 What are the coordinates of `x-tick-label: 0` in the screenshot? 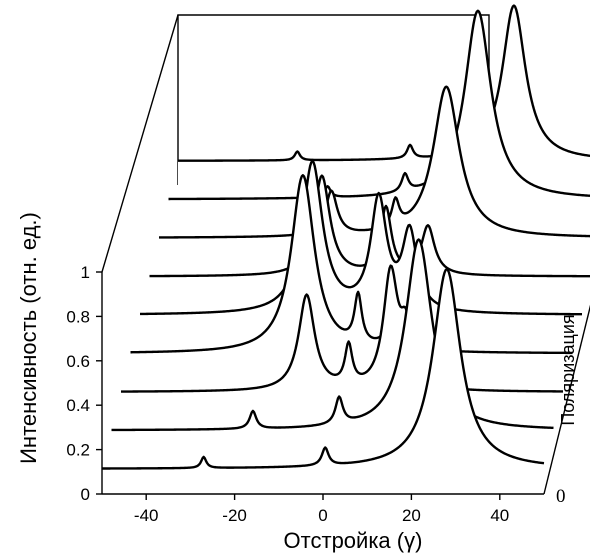 It's located at (322, 515).